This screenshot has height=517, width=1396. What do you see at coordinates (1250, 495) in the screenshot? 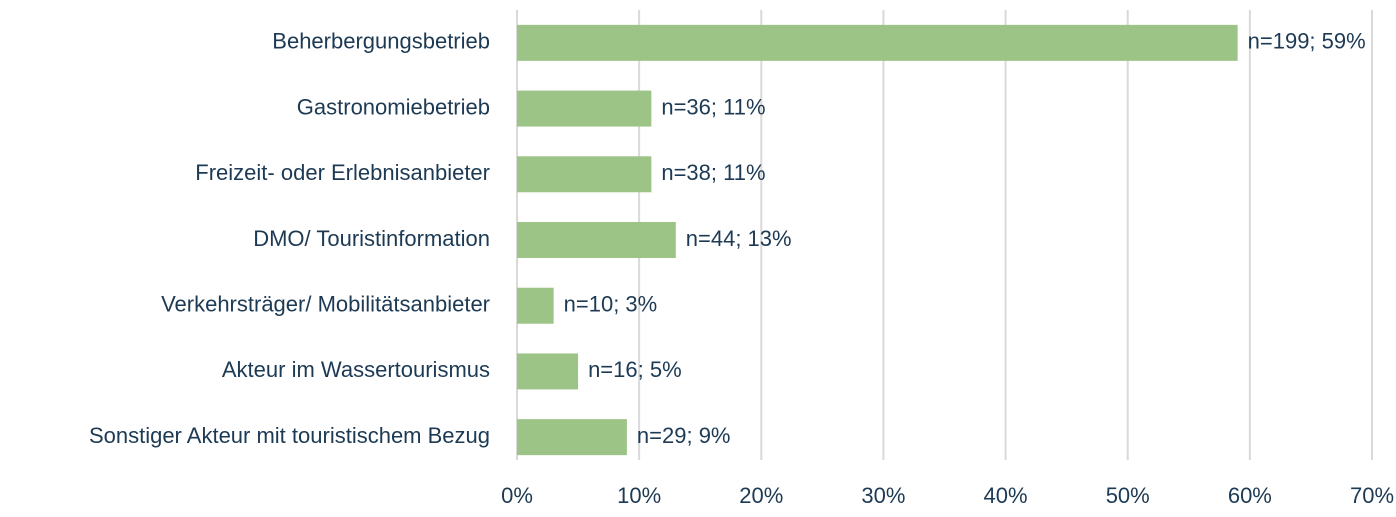
I see `x-tick-label: 60%` at bounding box center [1250, 495].